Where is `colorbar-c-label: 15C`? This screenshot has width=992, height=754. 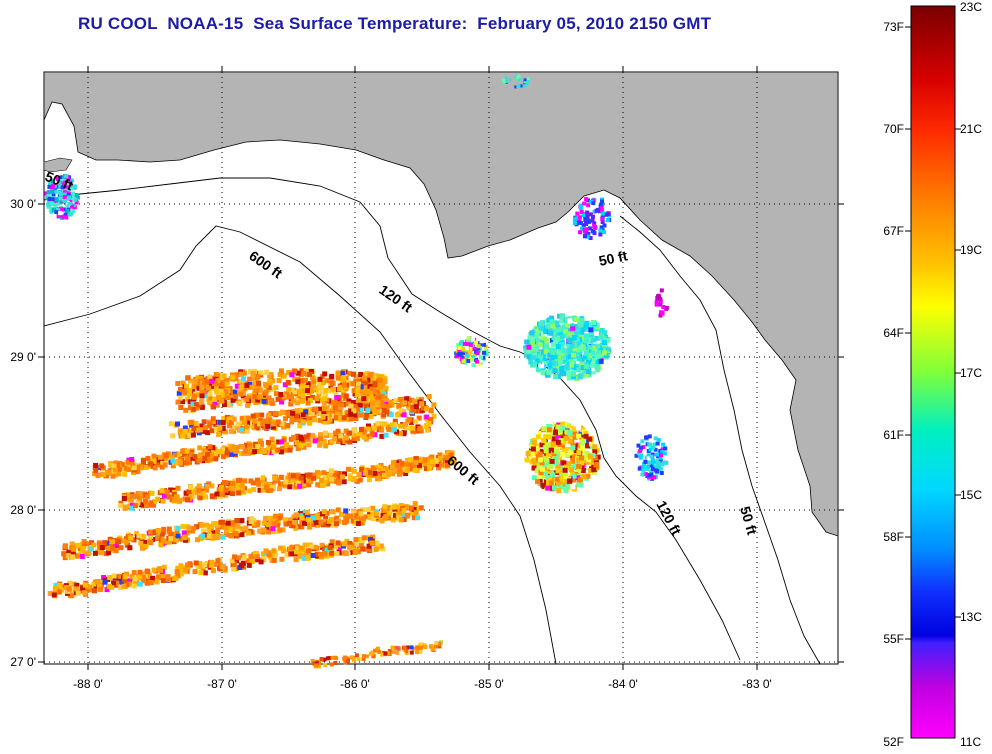
colorbar-c-label: 15C is located at coordinates (971, 495).